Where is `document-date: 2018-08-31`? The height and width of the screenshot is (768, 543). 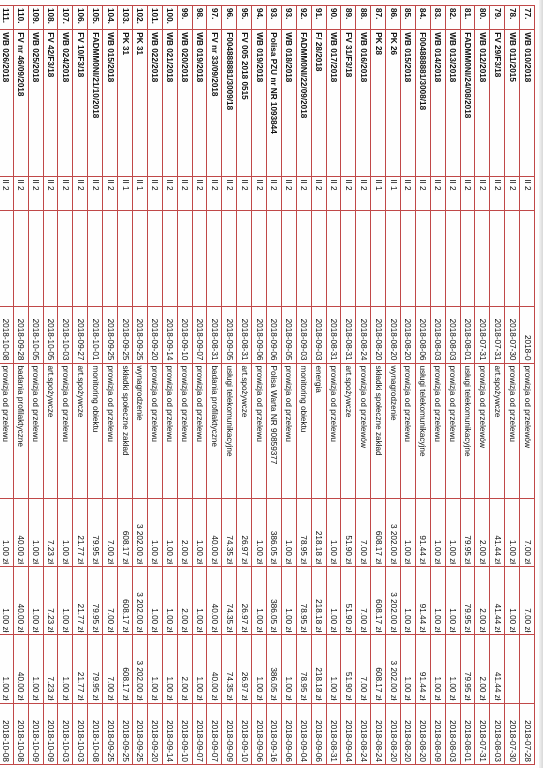 document-date: 2018-08-31 is located at coordinates (333, 334).